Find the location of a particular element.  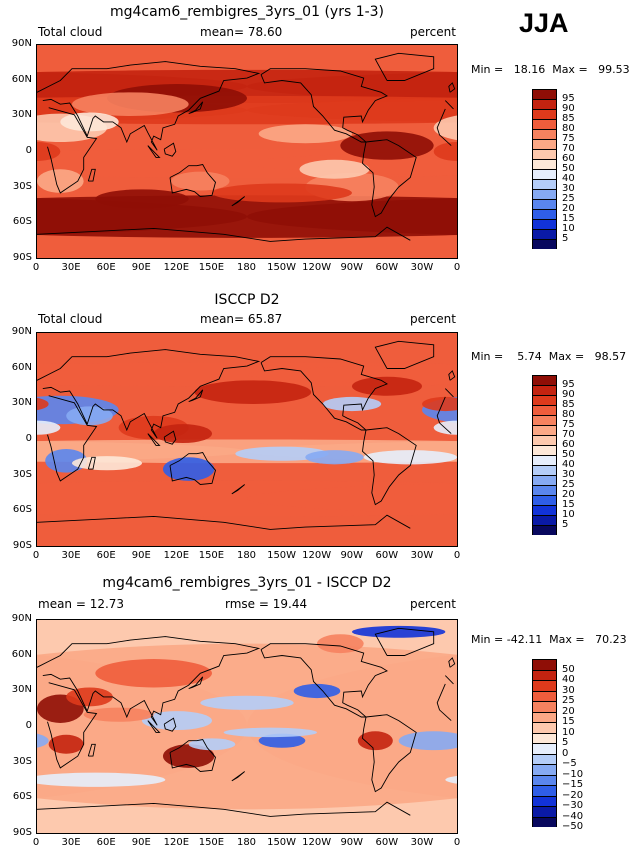

color-bar: 95 90 85 80 75 70 60 50 40 30 25 20 15 10 5 is located at coordinates (553, 455).